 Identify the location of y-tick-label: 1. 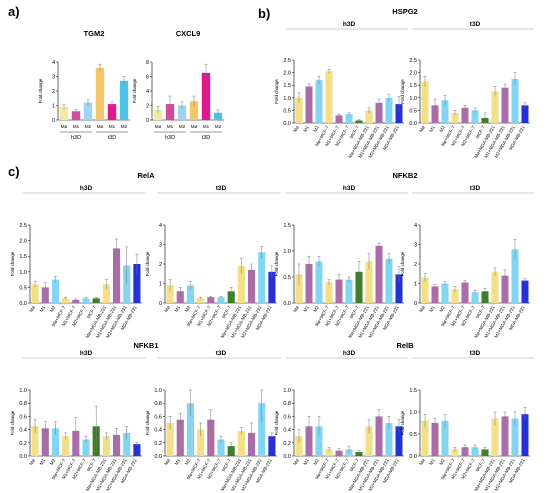
(53, 107).